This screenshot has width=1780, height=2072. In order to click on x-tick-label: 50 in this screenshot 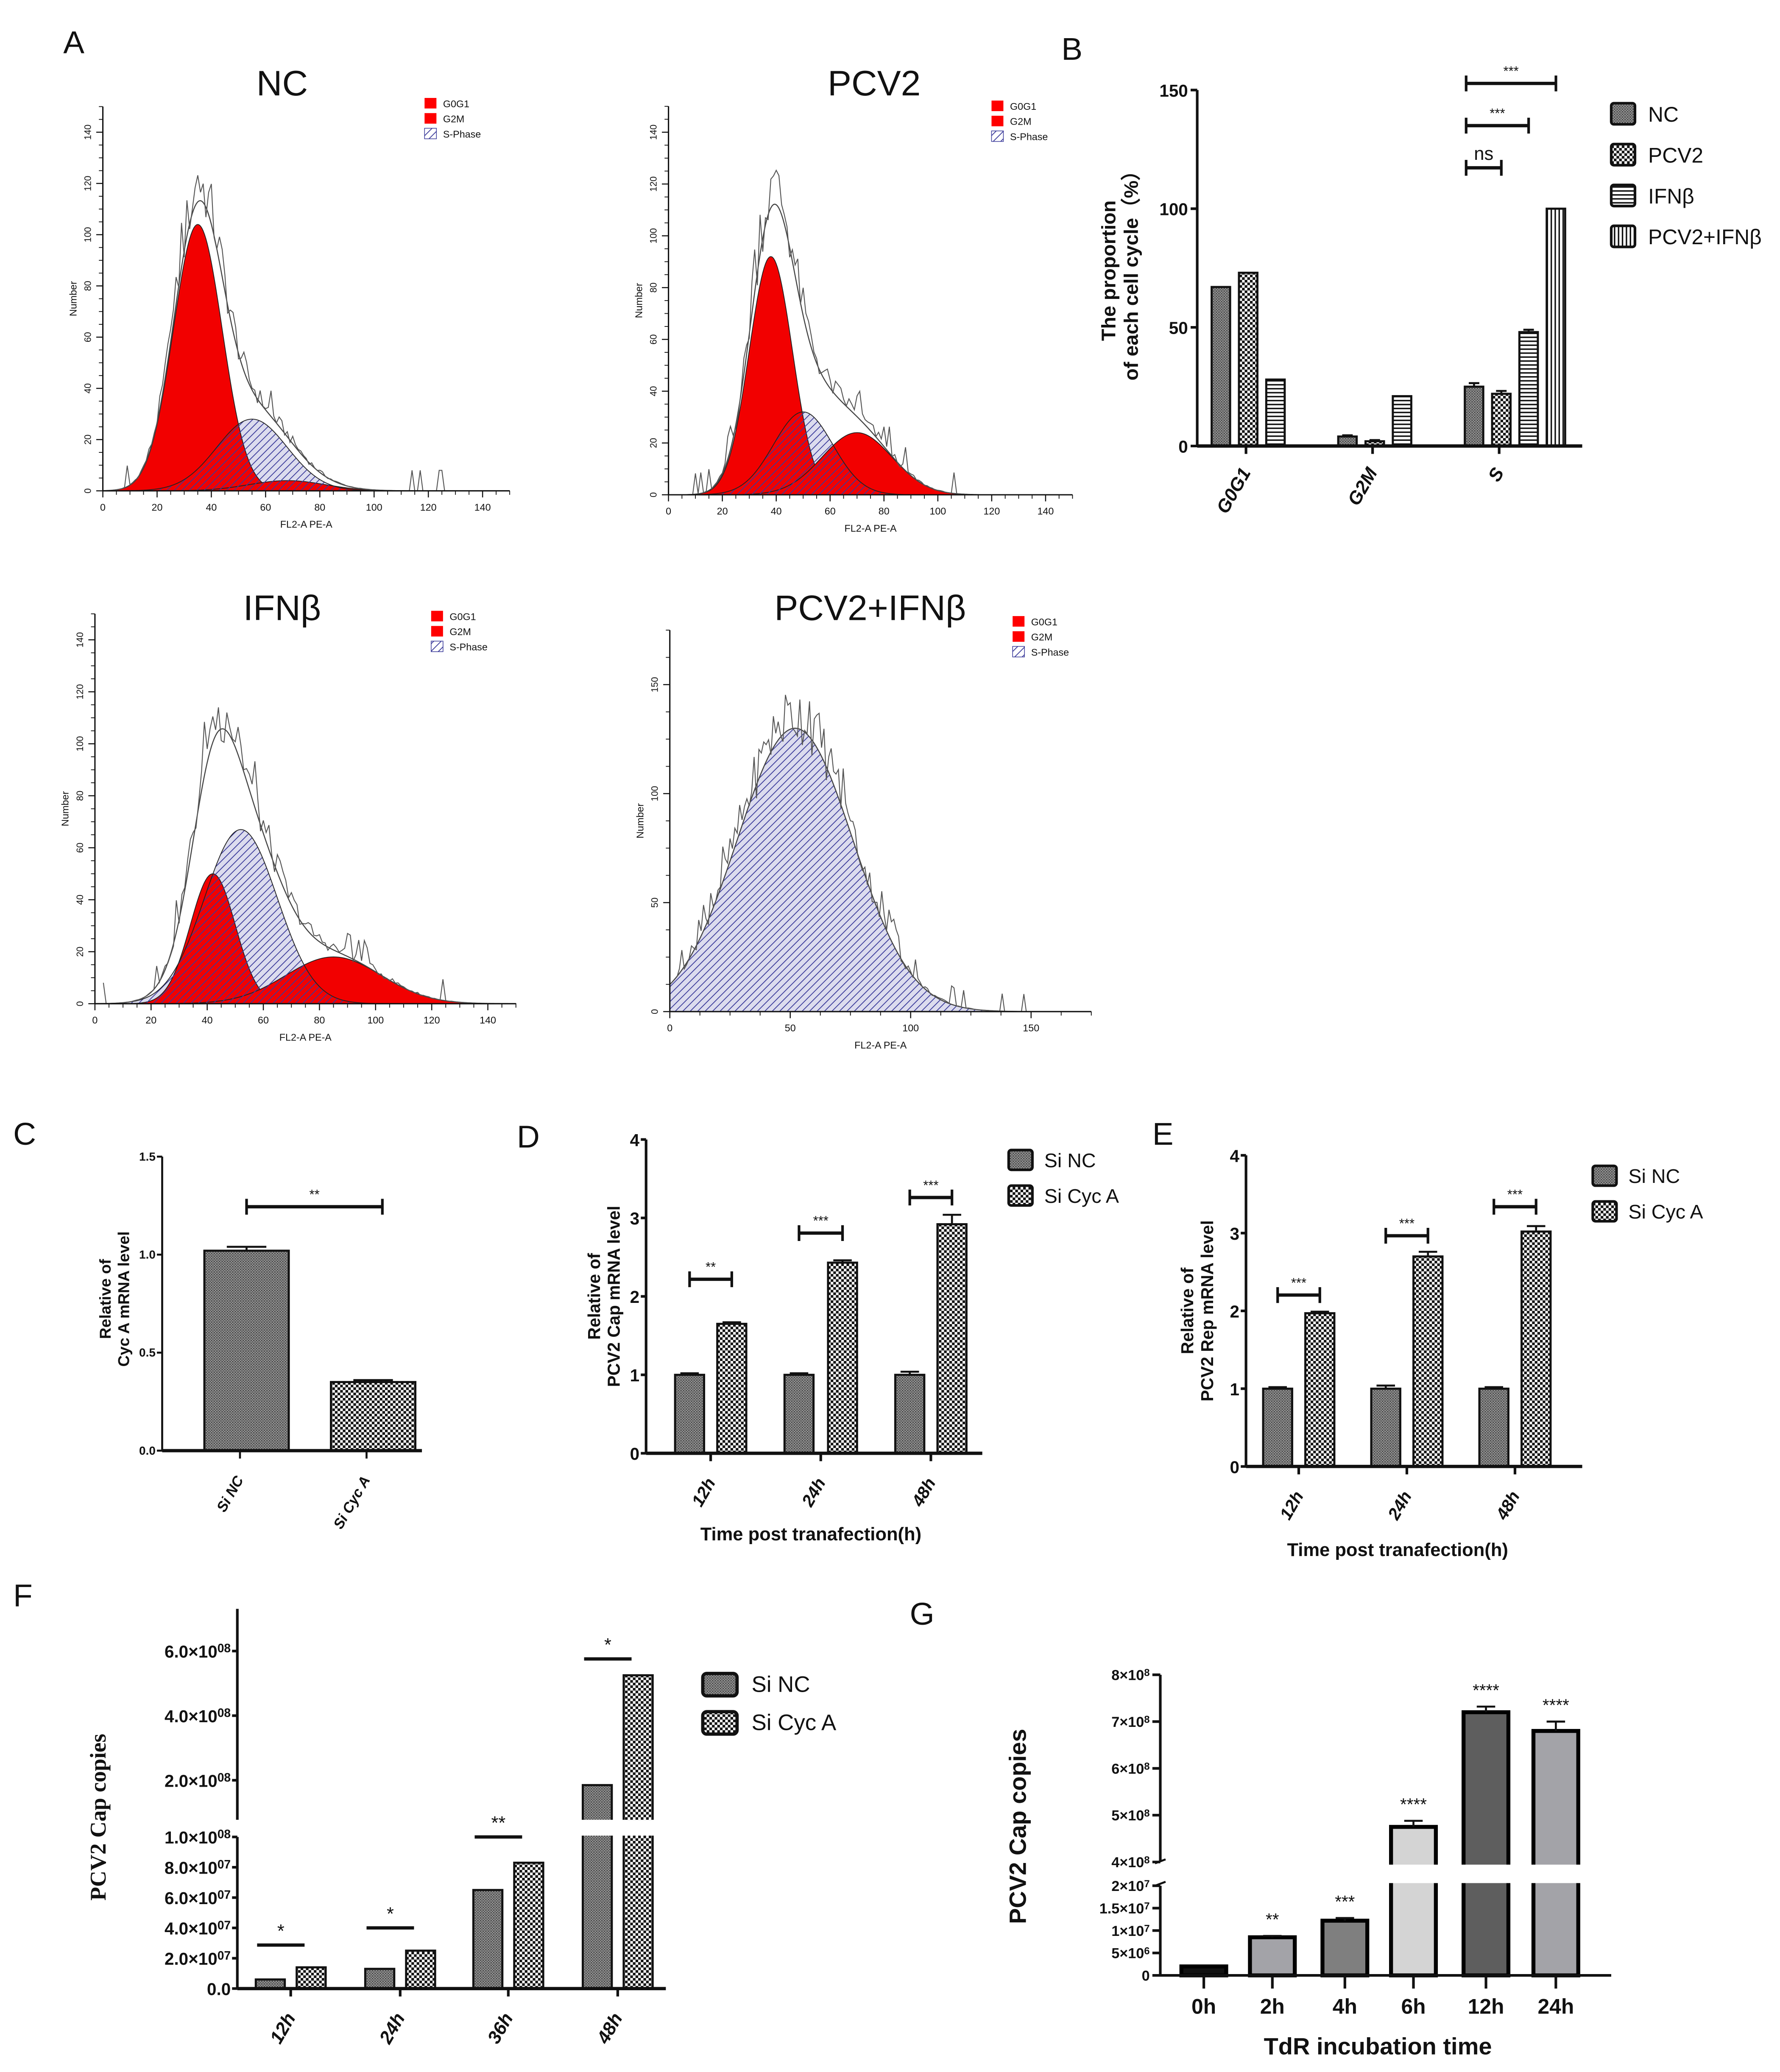, I will do `click(790, 1028)`.